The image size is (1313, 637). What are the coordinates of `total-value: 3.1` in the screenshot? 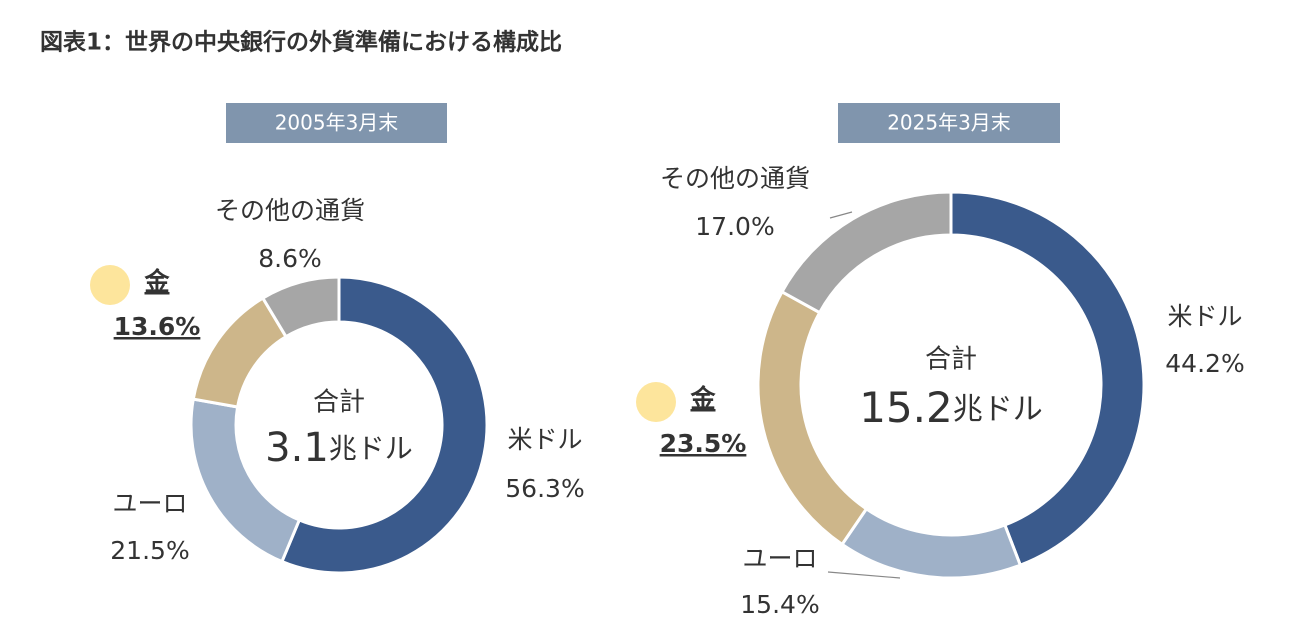 It's located at (297, 448).